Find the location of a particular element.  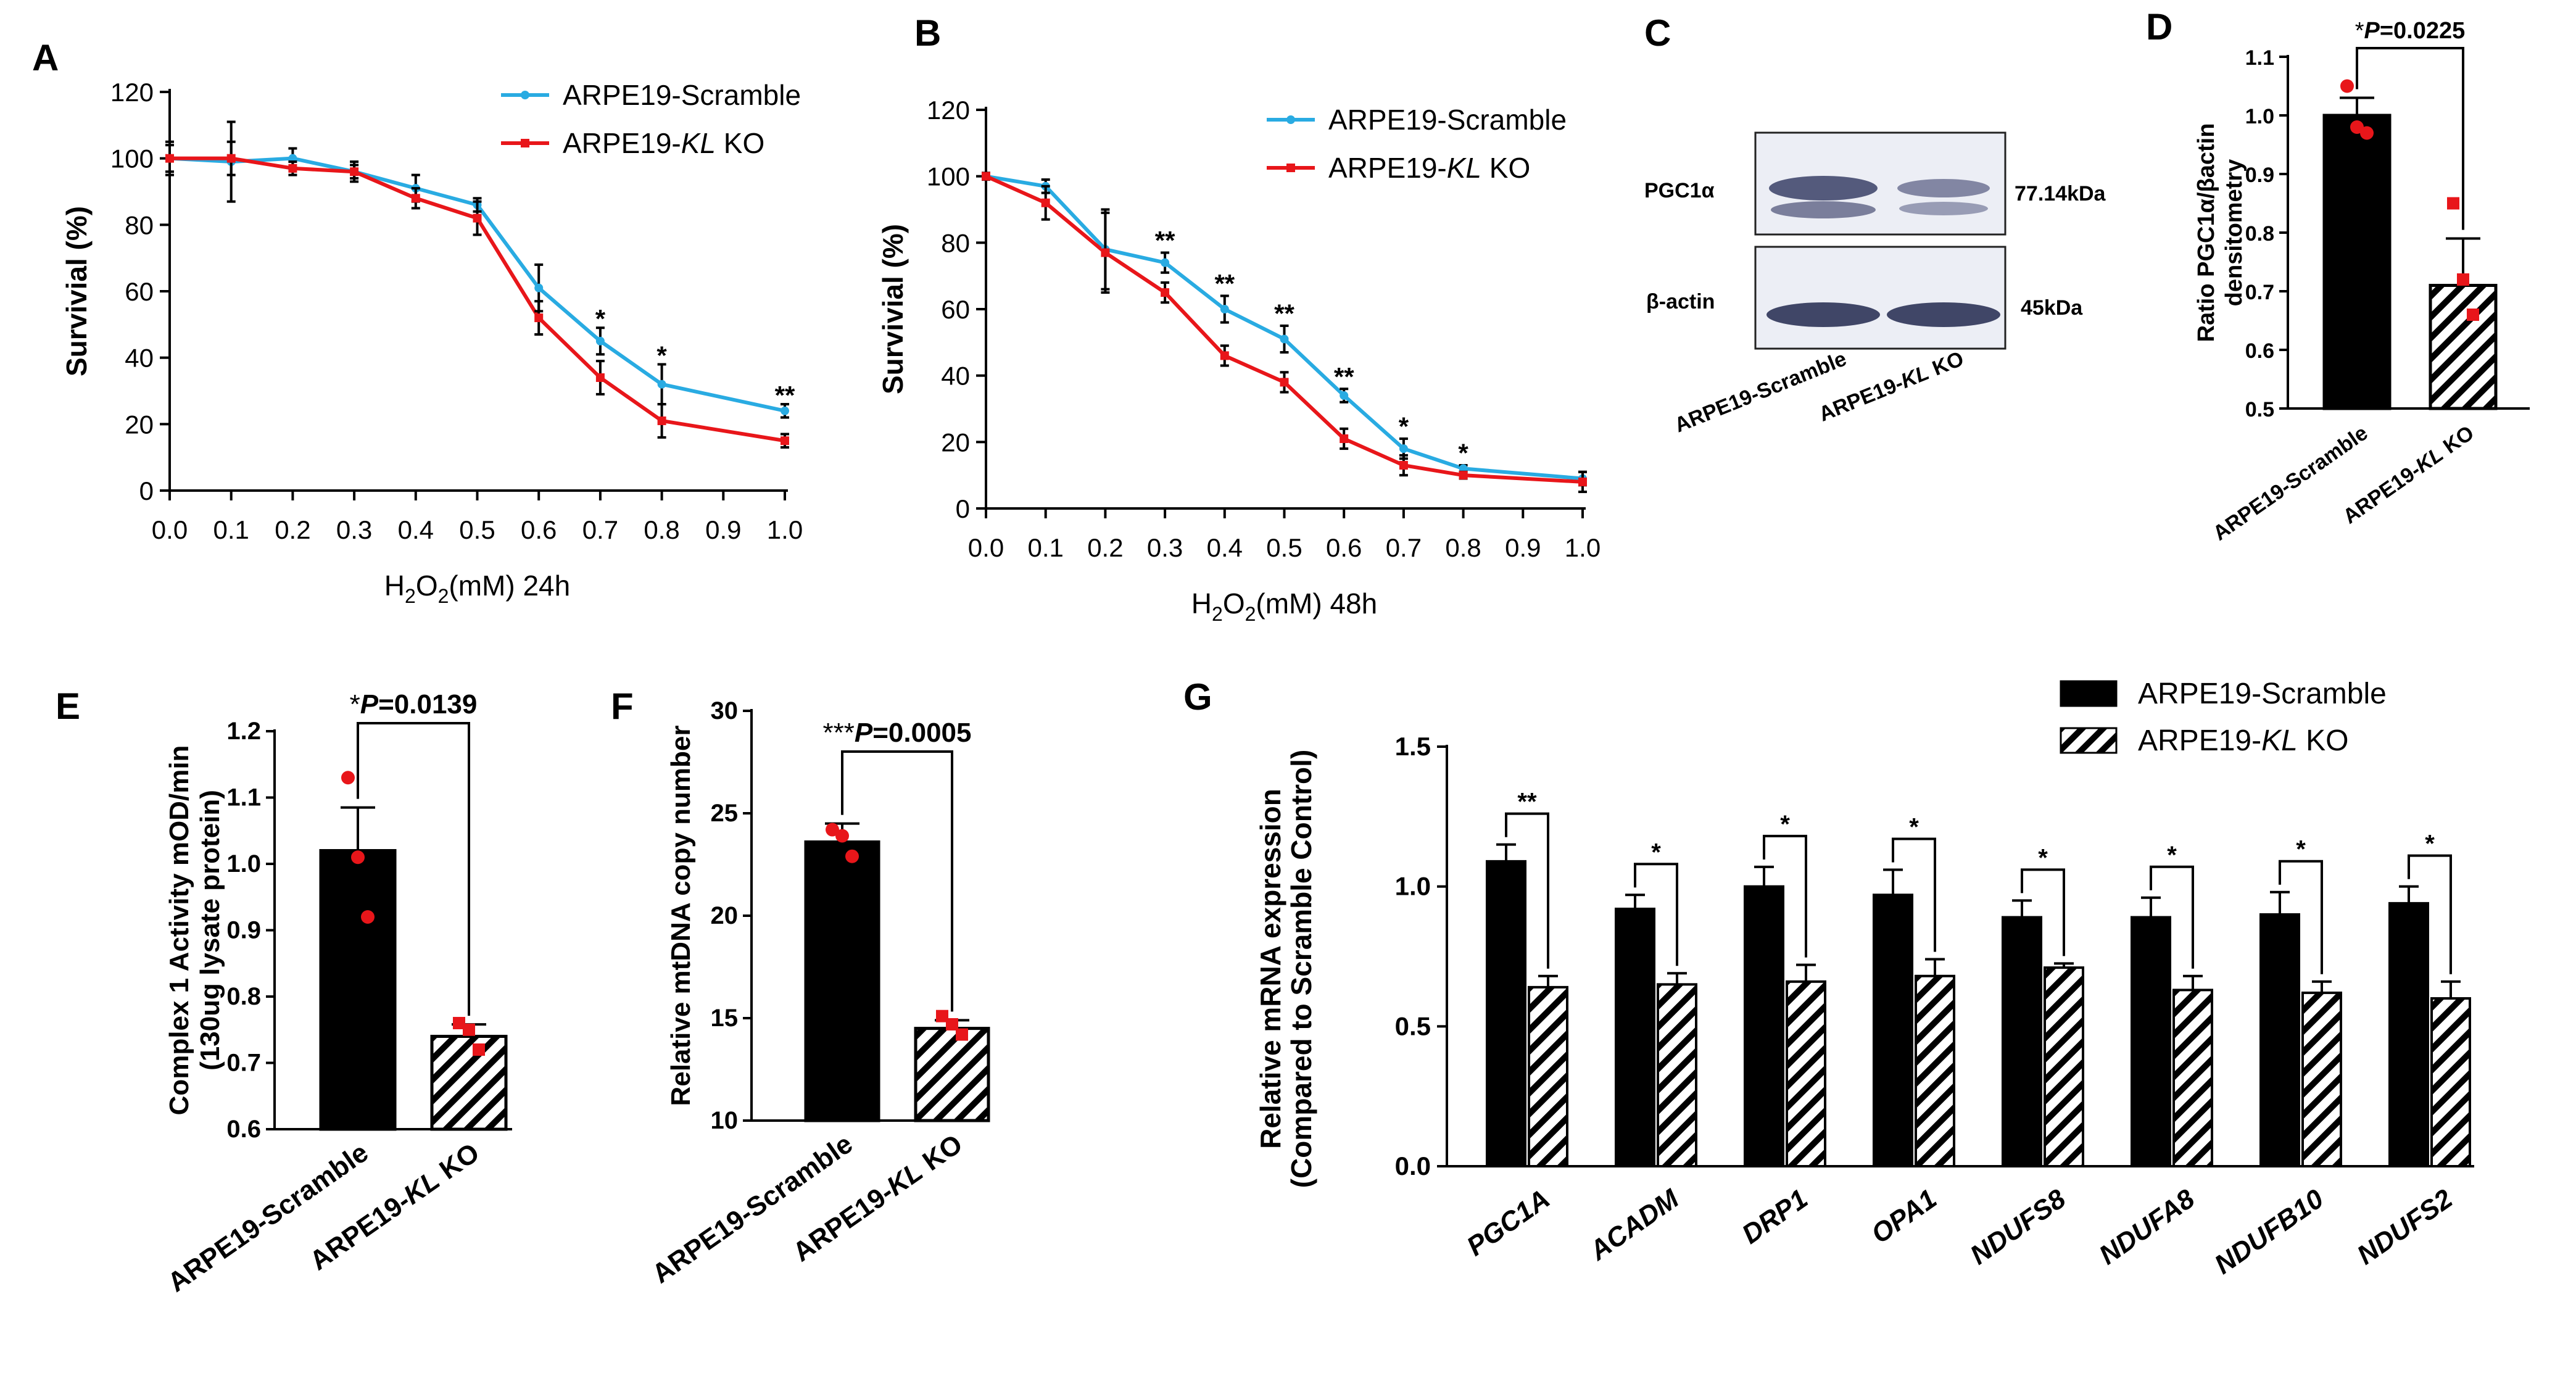

blot-row1-label: PGC1α is located at coordinates (1679, 190).